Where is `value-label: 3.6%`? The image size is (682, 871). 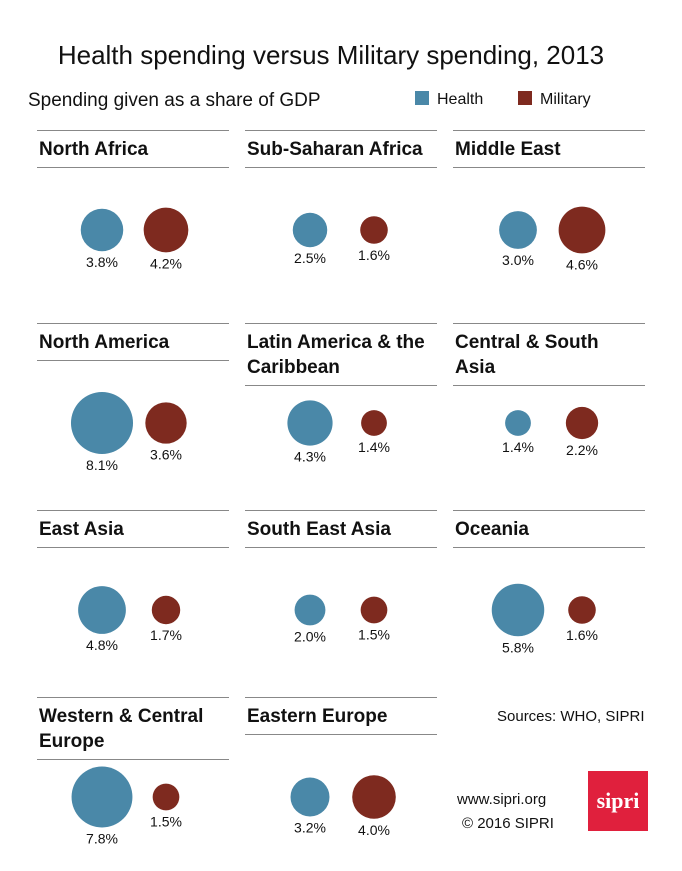
value-label: 3.6% is located at coordinates (166, 455).